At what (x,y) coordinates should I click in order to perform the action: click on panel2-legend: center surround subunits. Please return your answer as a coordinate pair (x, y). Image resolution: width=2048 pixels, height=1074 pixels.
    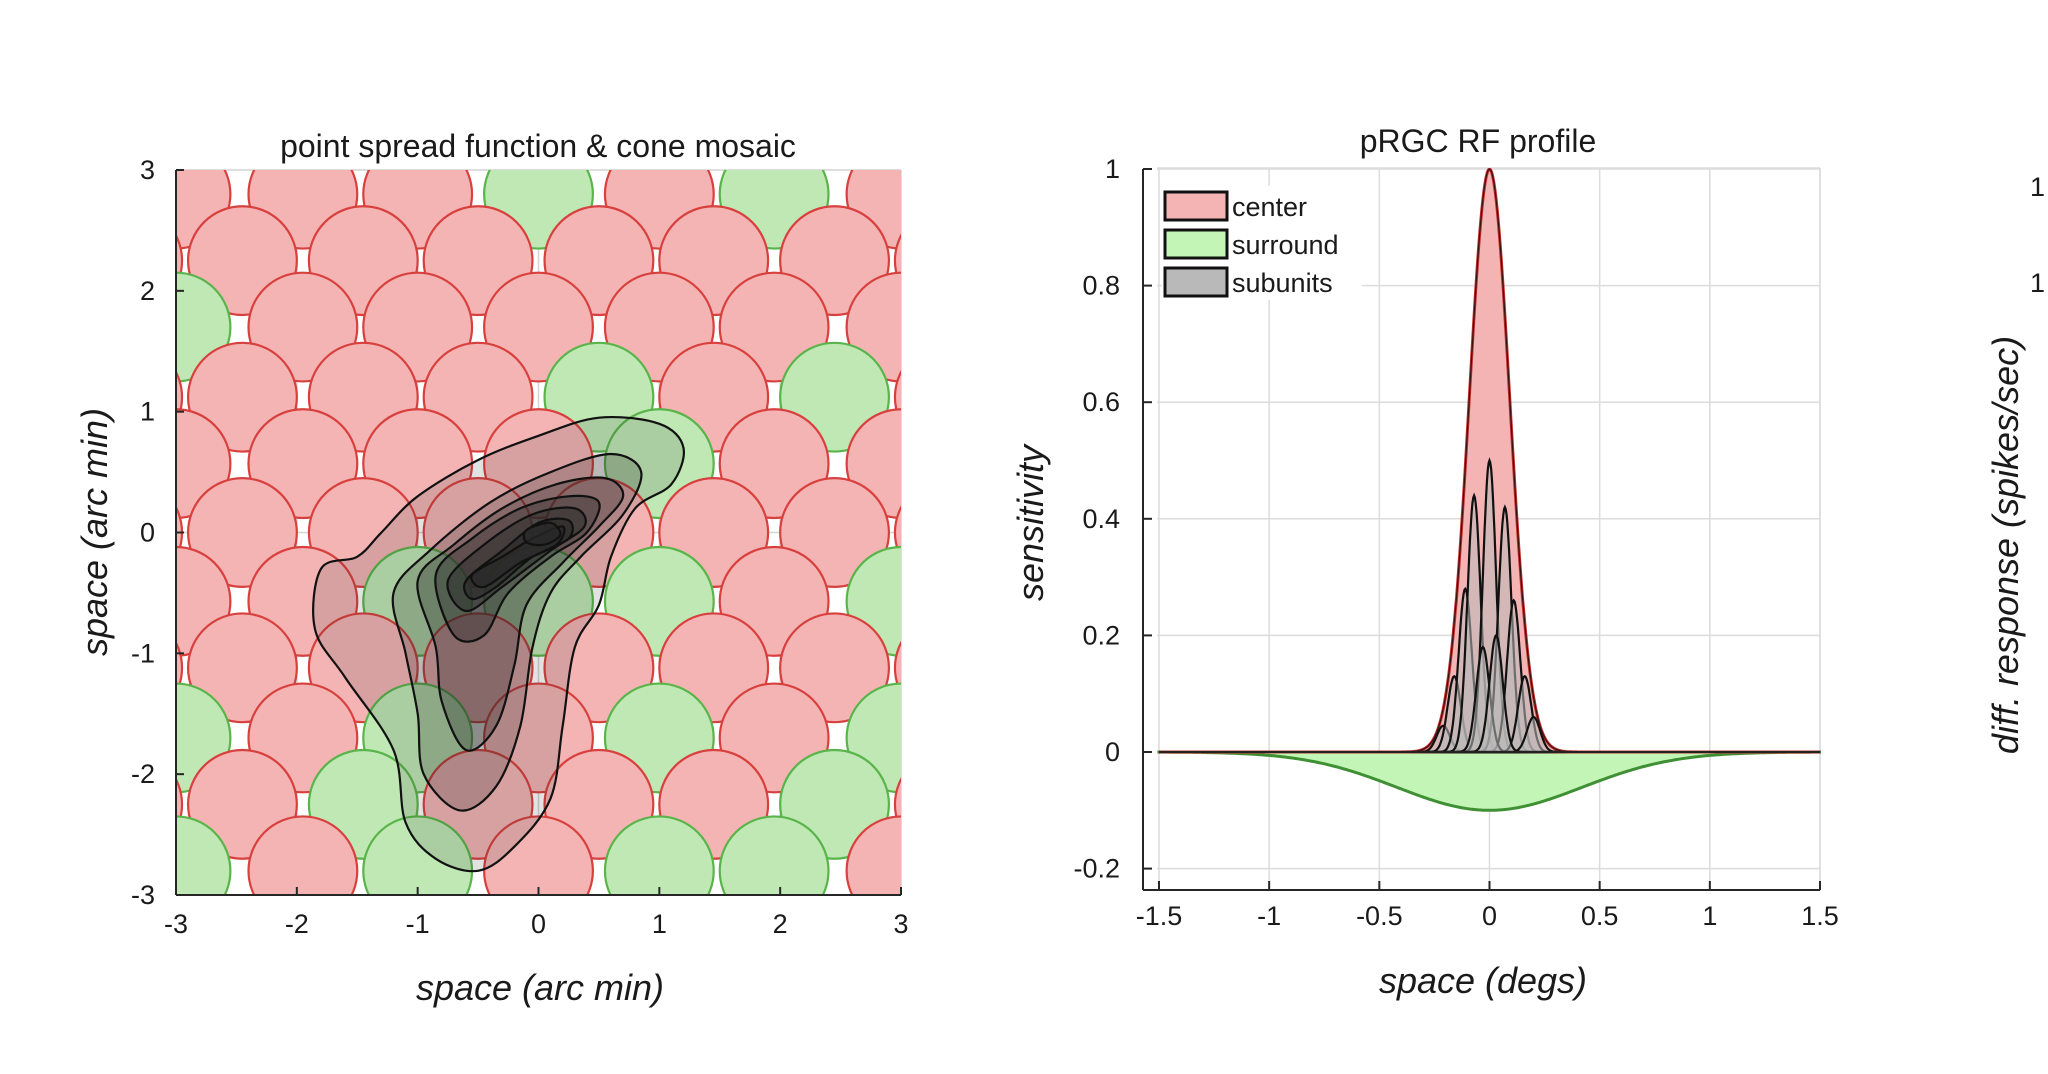
    Looking at the image, I should click on (1262, 243).